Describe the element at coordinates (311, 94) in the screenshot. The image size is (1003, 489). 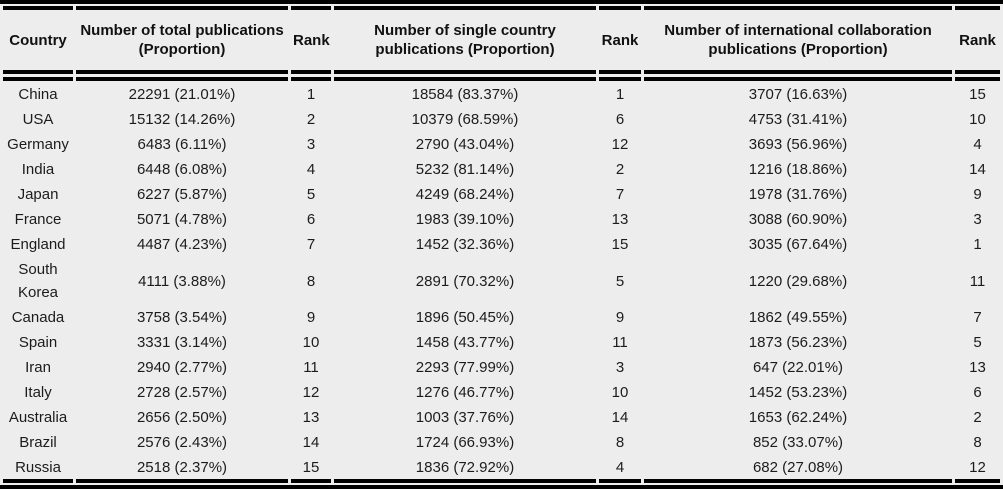
I see `cell-total-rank: 1` at that location.